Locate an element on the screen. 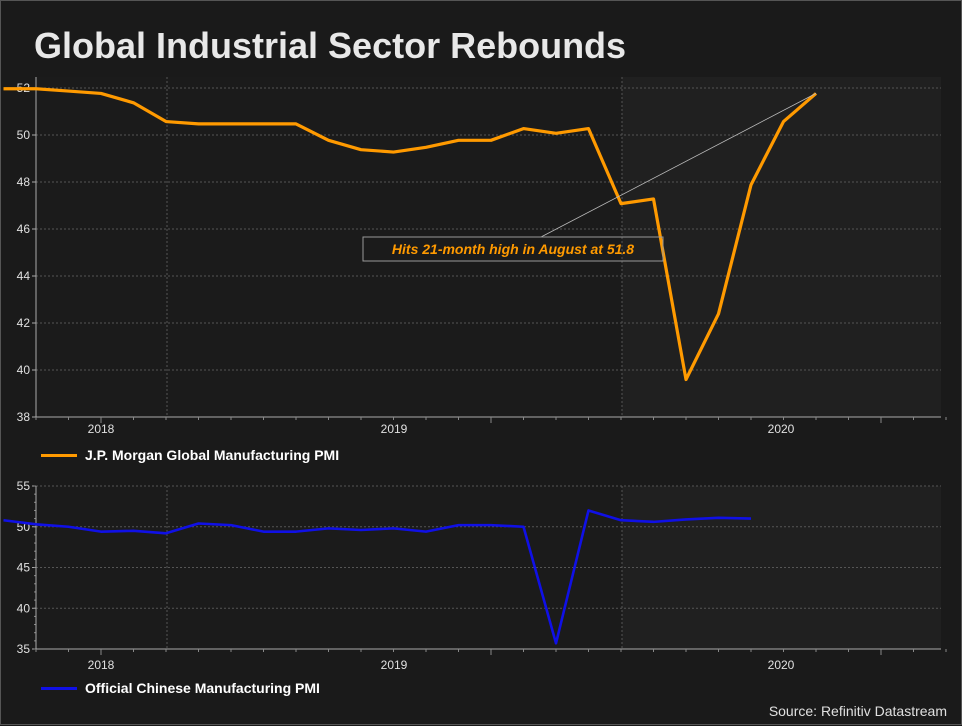 The image size is (962, 726). annotation-text: Hits 21-month high in August at 51.8 is located at coordinates (513, 249).